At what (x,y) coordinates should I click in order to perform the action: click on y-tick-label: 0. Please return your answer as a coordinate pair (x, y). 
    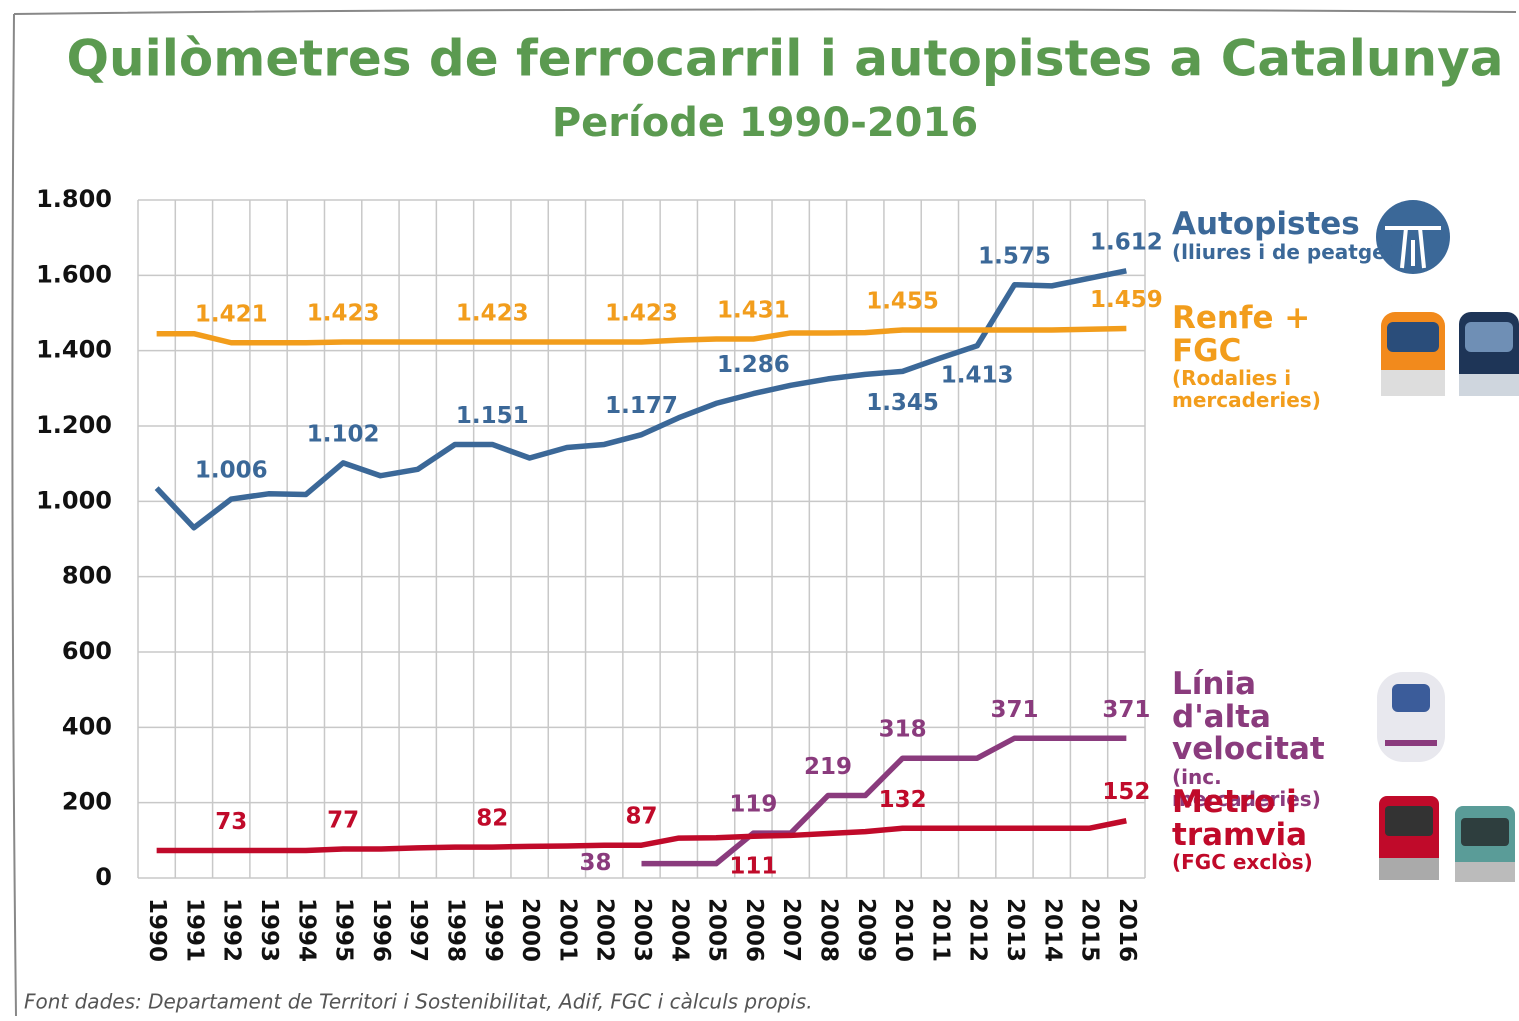
    Looking at the image, I should click on (103, 877).